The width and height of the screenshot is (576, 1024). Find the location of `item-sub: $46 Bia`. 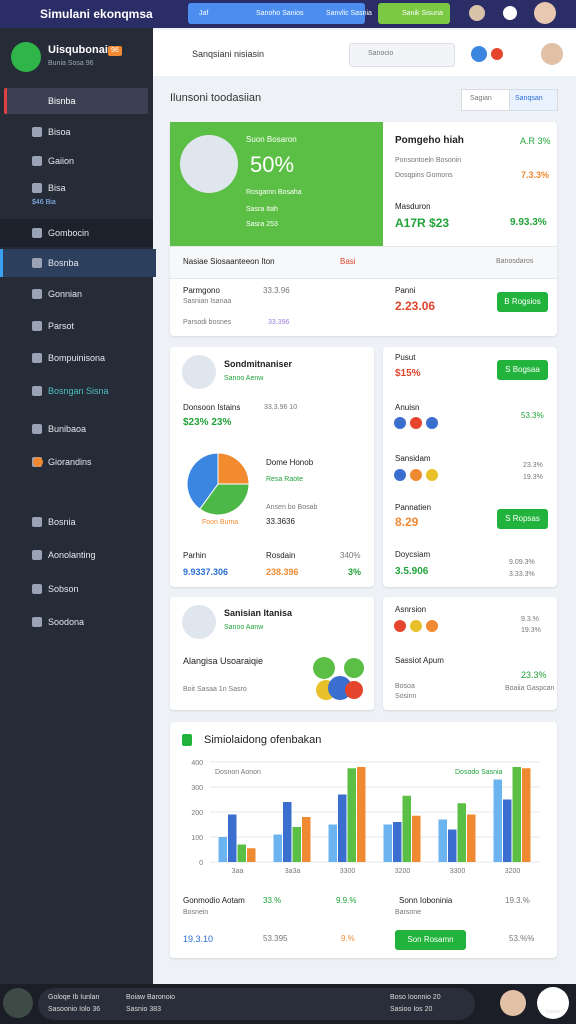

item-sub: $46 Bia is located at coordinates (44, 202).